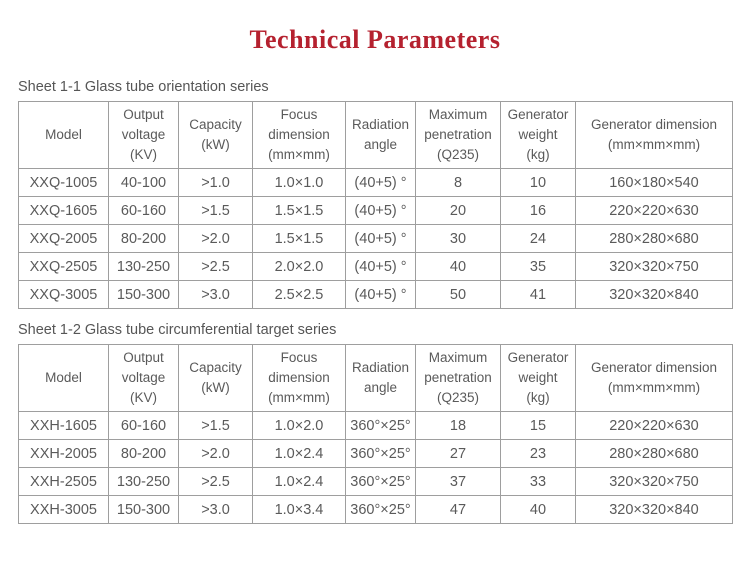 This screenshot has height=566, width=750. What do you see at coordinates (458, 210) in the screenshot?
I see `table-cell: 20` at bounding box center [458, 210].